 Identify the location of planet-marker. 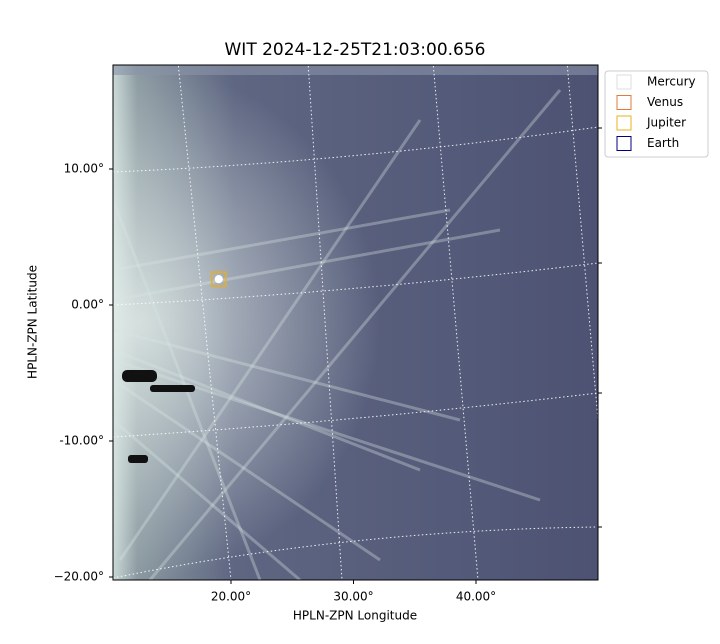
(219, 279).